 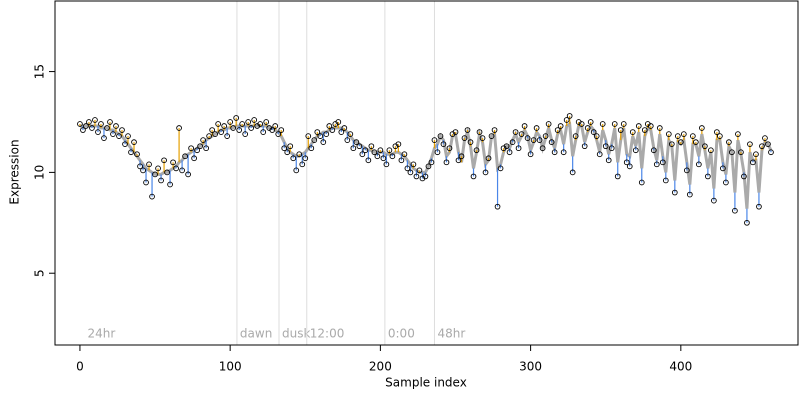 I want to click on x-tick-label: 0, so click(x=80, y=367).